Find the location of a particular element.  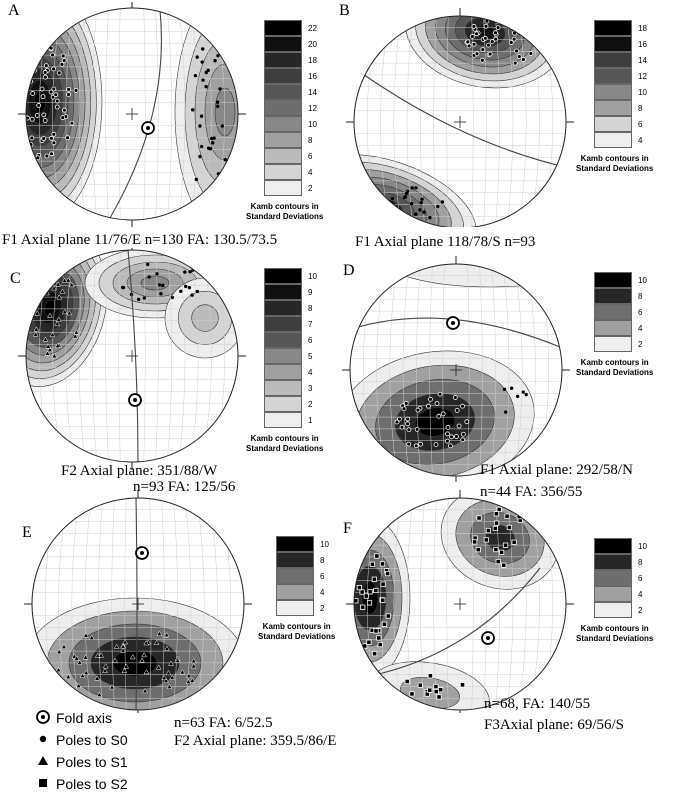

net-body is located at coordinates (456, 370).